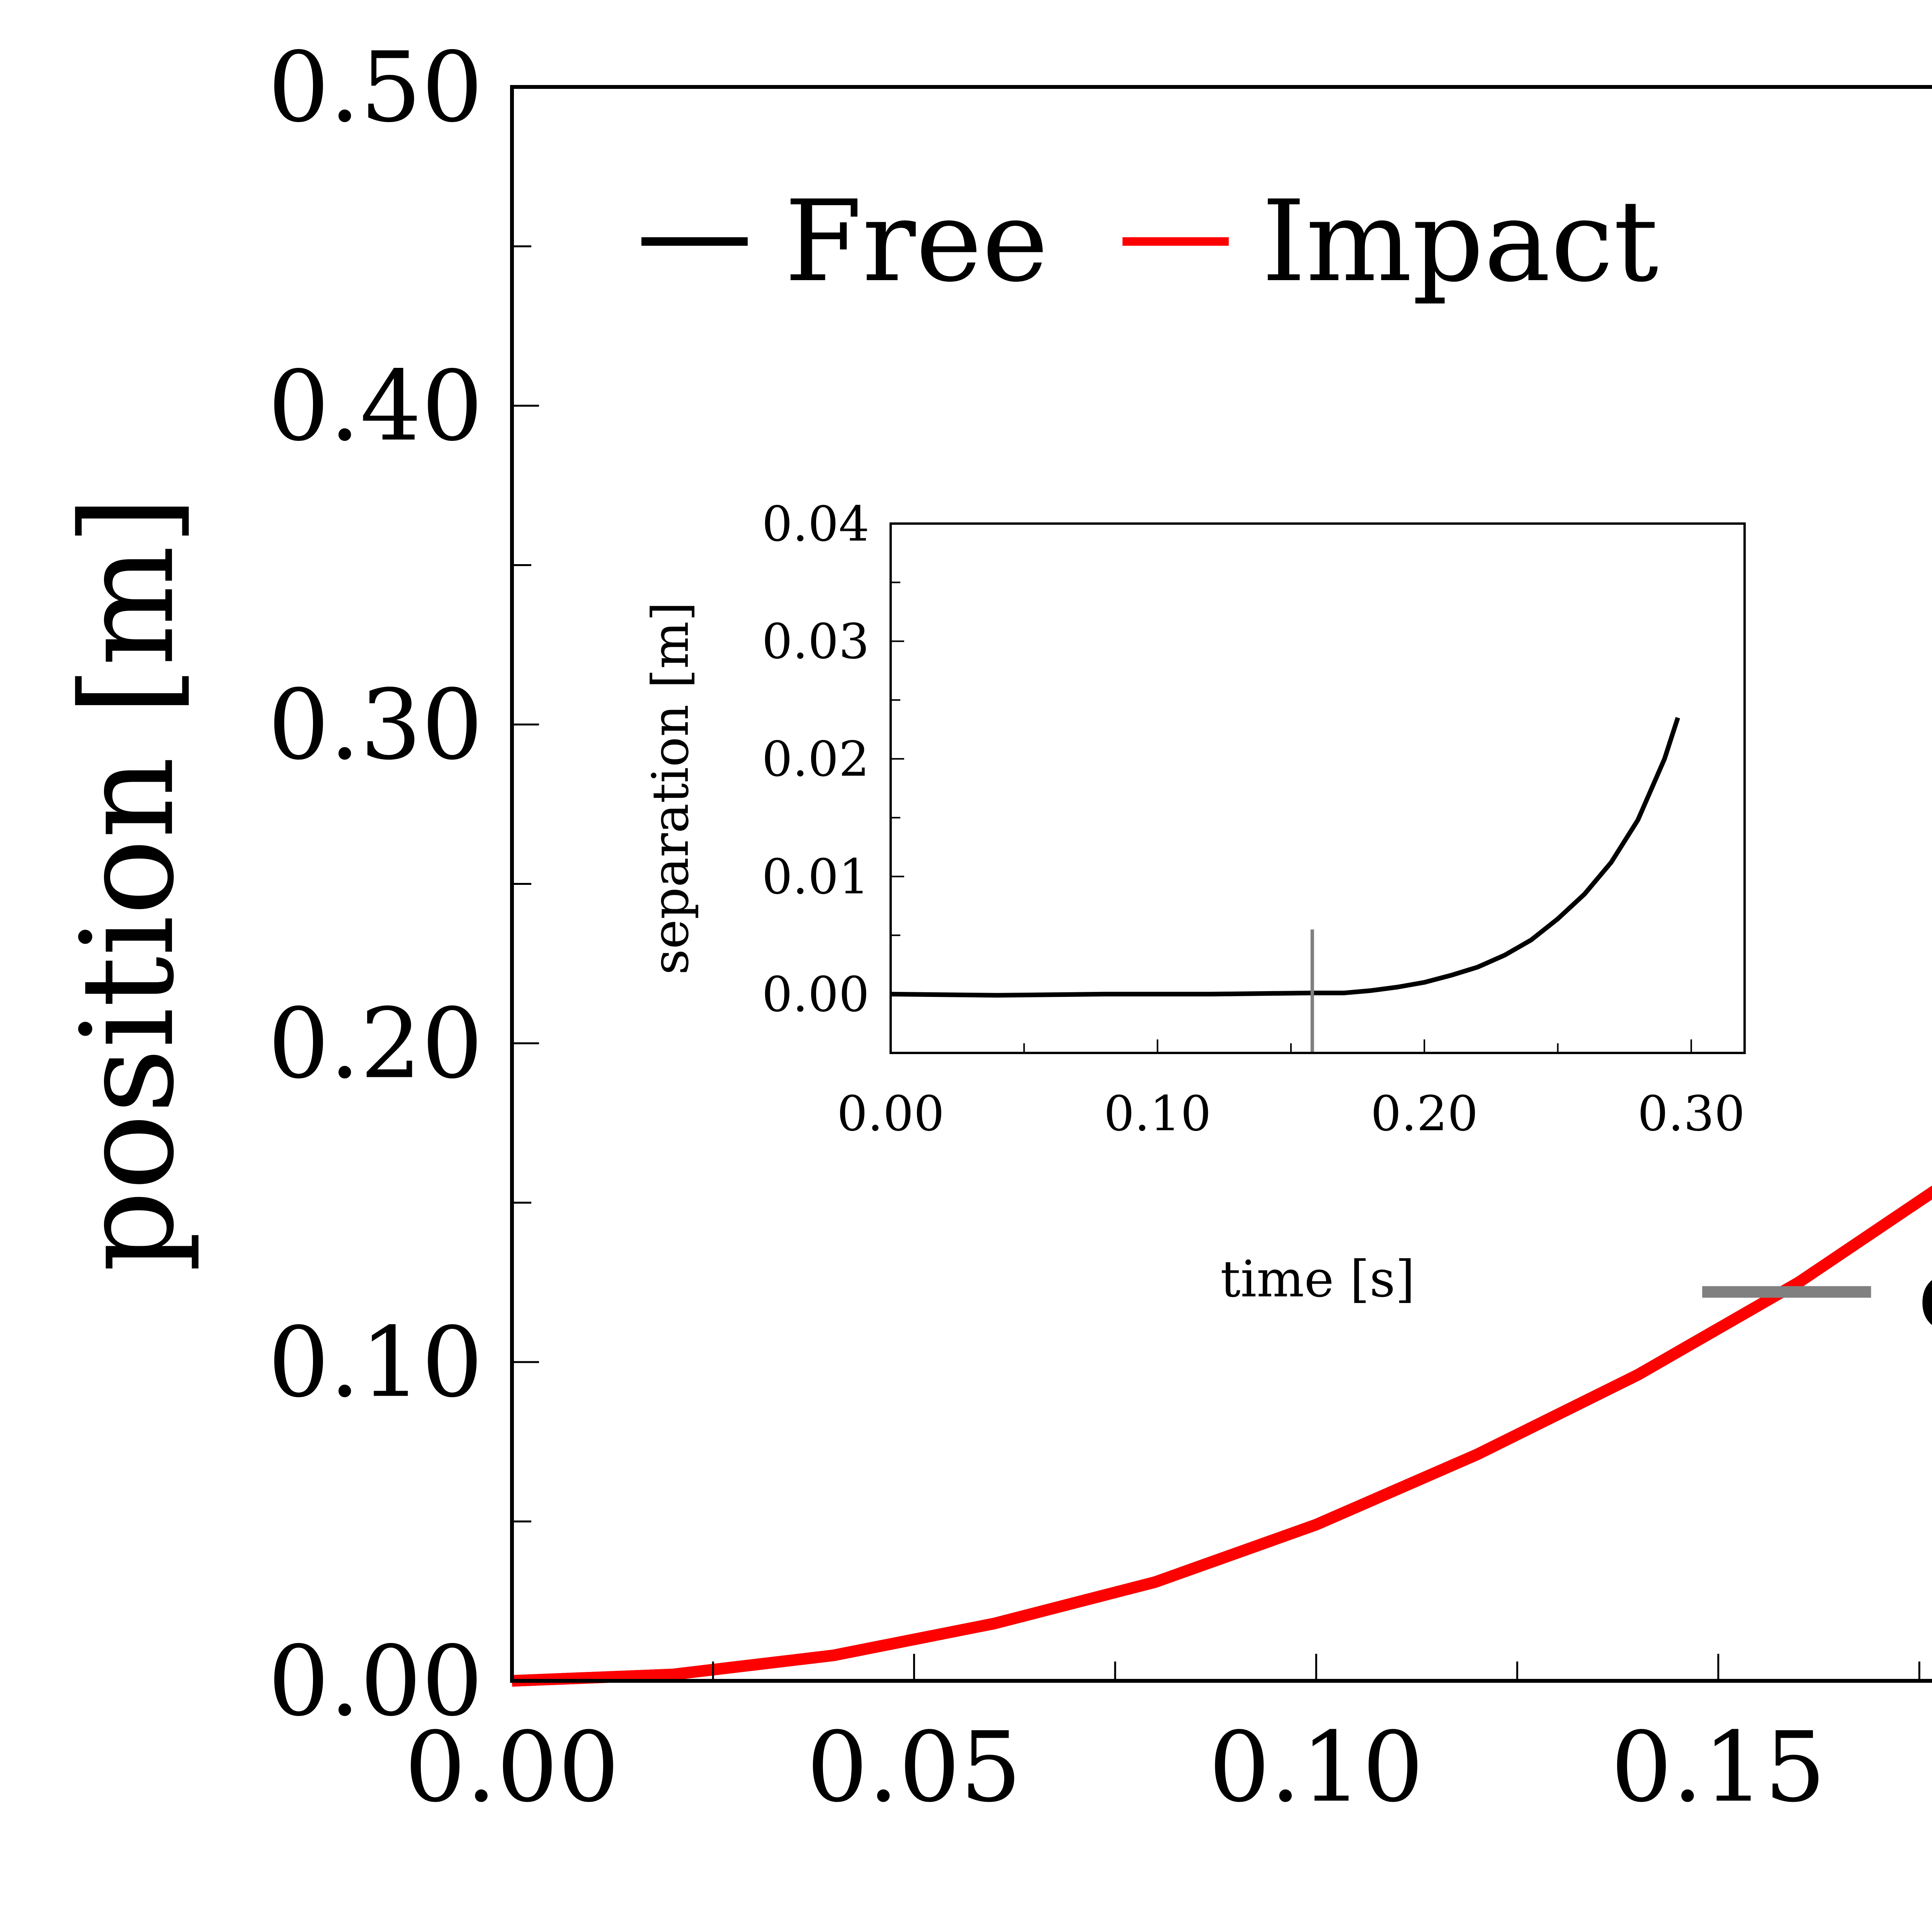 The image size is (1932, 1932). Describe the element at coordinates (376, 1044) in the screenshot. I see `y-tick-label: 0.20` at that location.